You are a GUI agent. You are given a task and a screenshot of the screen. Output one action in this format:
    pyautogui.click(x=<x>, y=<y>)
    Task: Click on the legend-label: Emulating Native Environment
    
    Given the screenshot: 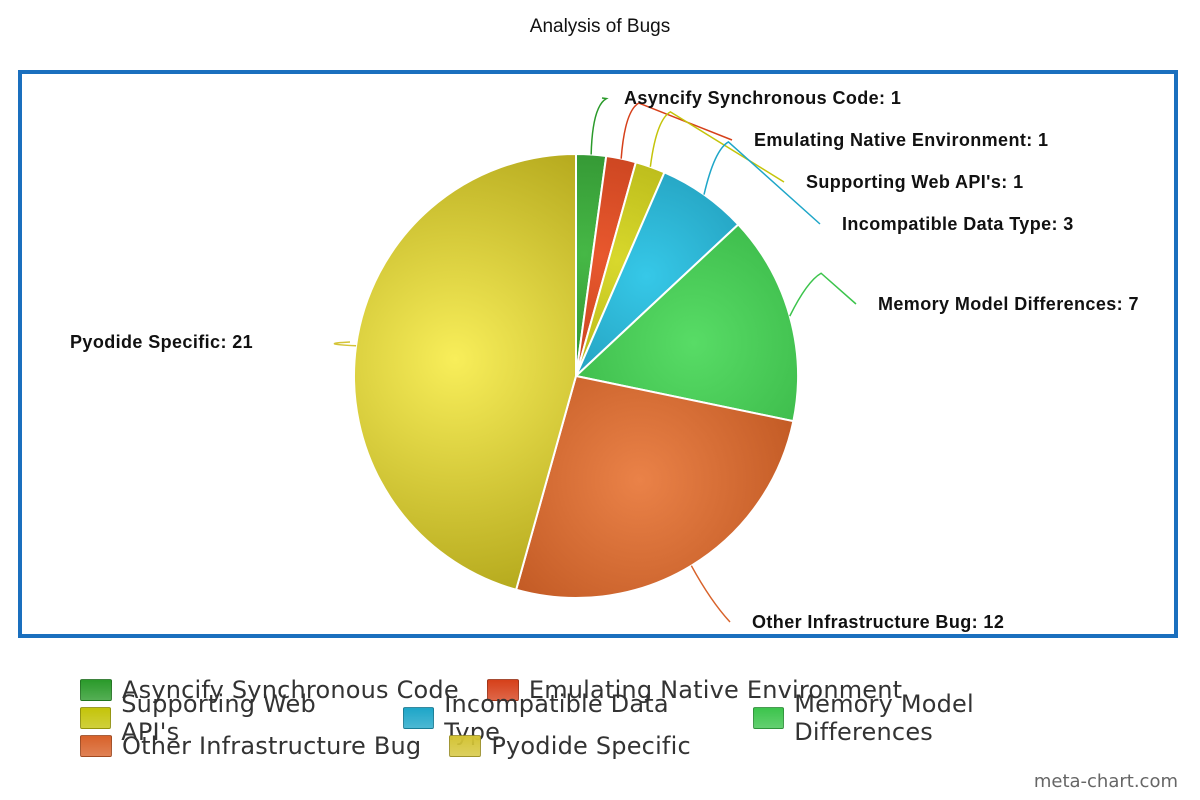 What is the action you would take?
    pyautogui.click(x=715, y=690)
    